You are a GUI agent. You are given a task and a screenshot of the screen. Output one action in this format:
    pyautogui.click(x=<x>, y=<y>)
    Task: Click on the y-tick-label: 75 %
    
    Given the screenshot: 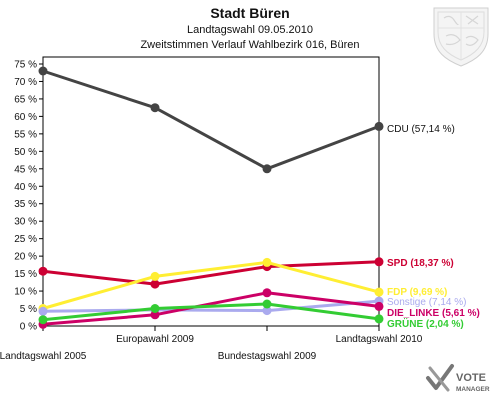 What is the action you would take?
    pyautogui.click(x=25, y=64)
    